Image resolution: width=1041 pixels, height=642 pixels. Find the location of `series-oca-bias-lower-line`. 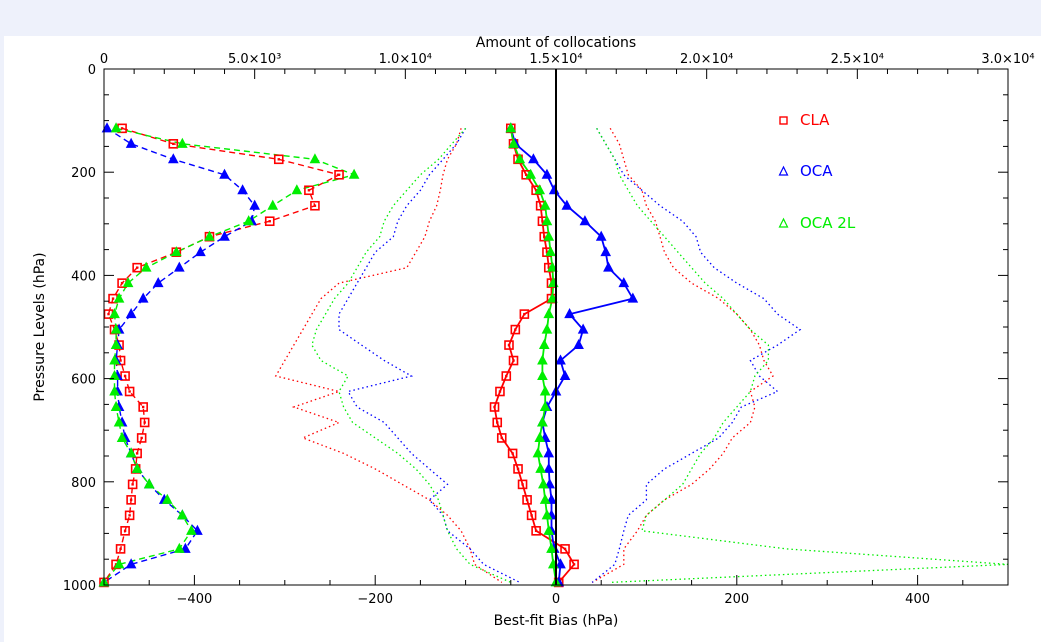

series-oca-bias-lower-line is located at coordinates (429, 355).